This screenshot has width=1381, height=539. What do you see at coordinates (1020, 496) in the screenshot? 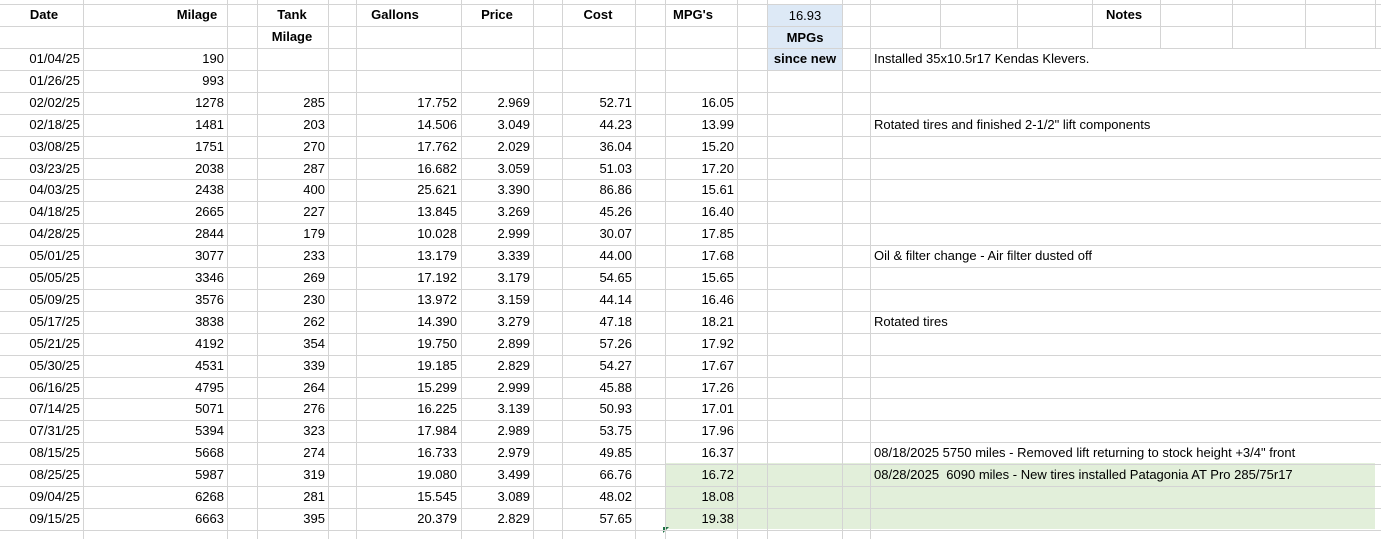
I see `highlight-mpg` at bounding box center [1020, 496].